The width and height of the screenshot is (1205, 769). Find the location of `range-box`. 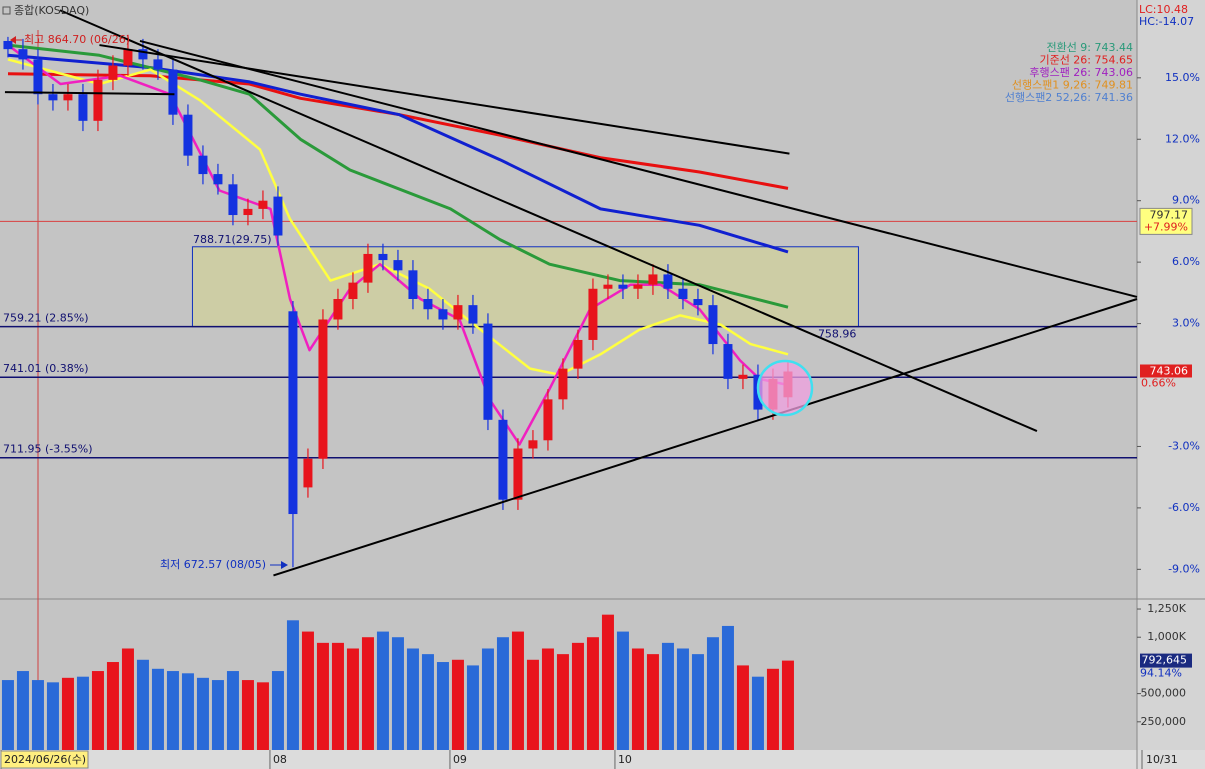

range-box is located at coordinates (525, 287).